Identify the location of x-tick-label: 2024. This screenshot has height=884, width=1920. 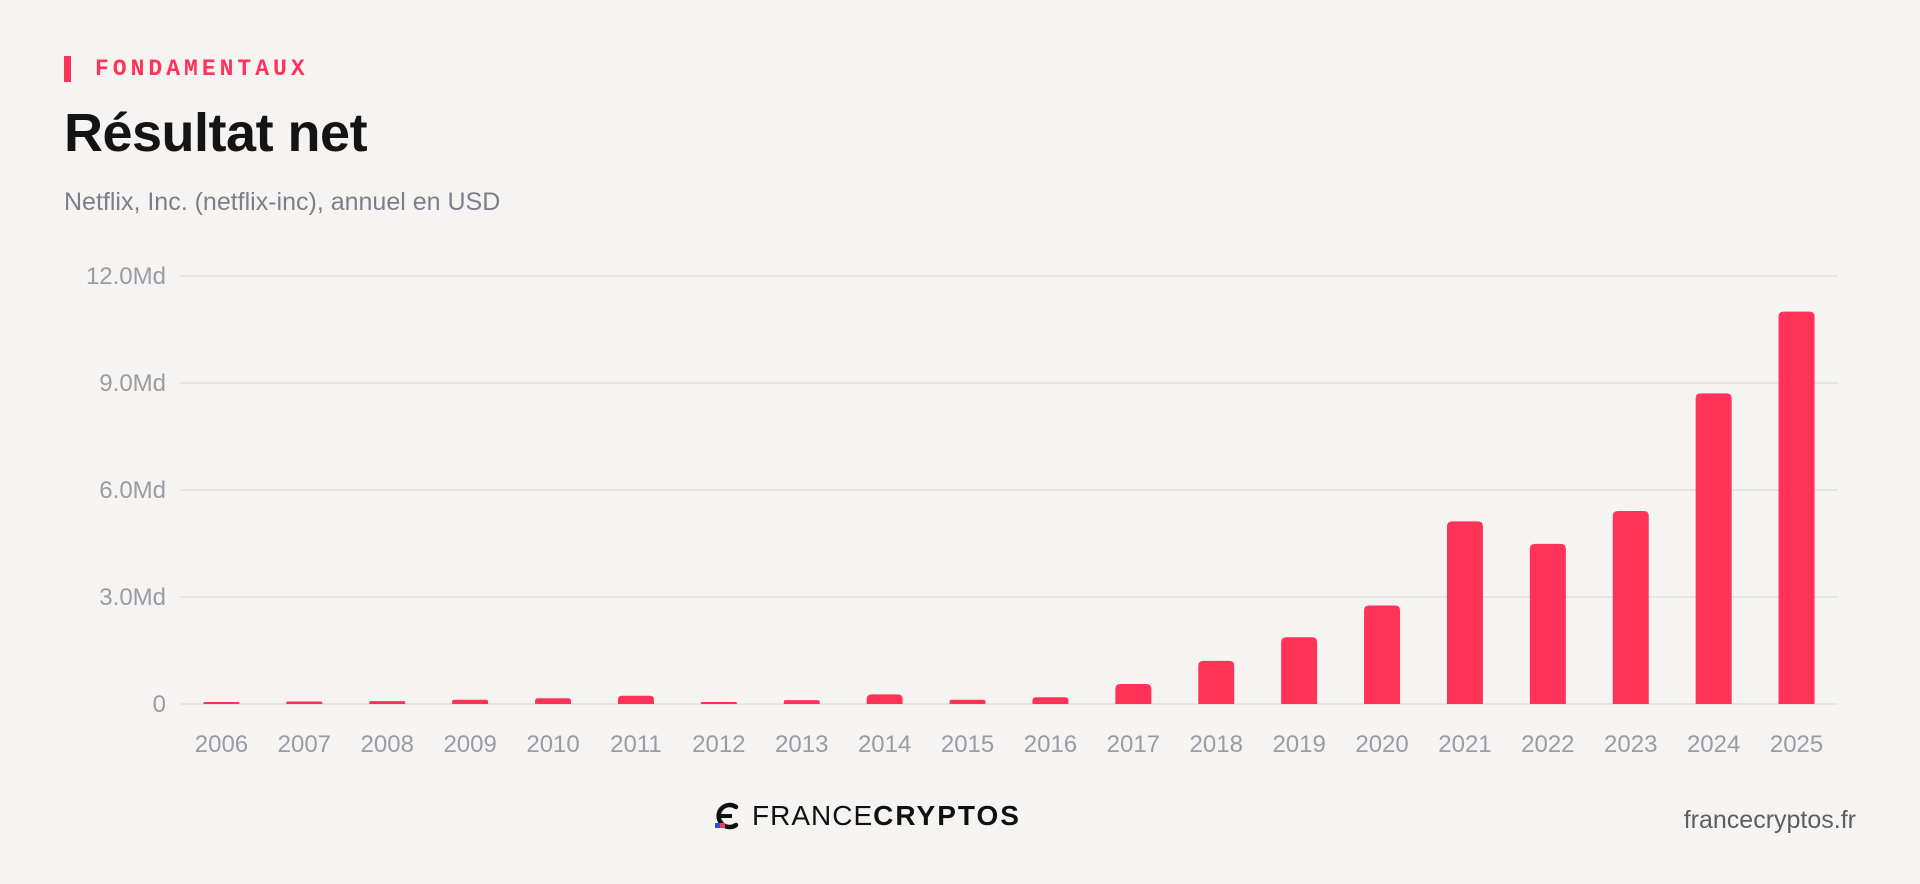
(1713, 744).